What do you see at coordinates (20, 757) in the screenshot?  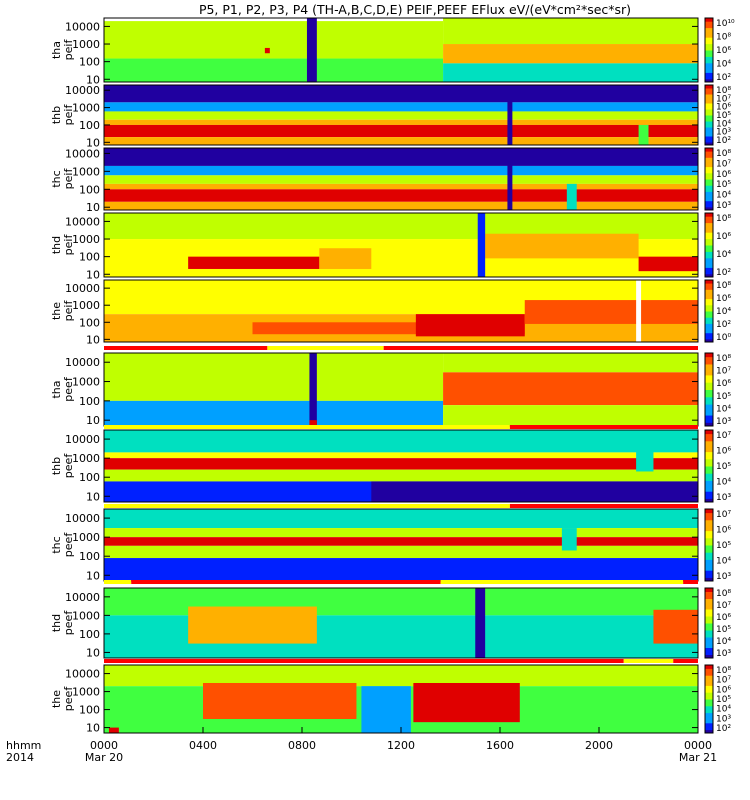 I see `axis-row-label: 2014` at bounding box center [20, 757].